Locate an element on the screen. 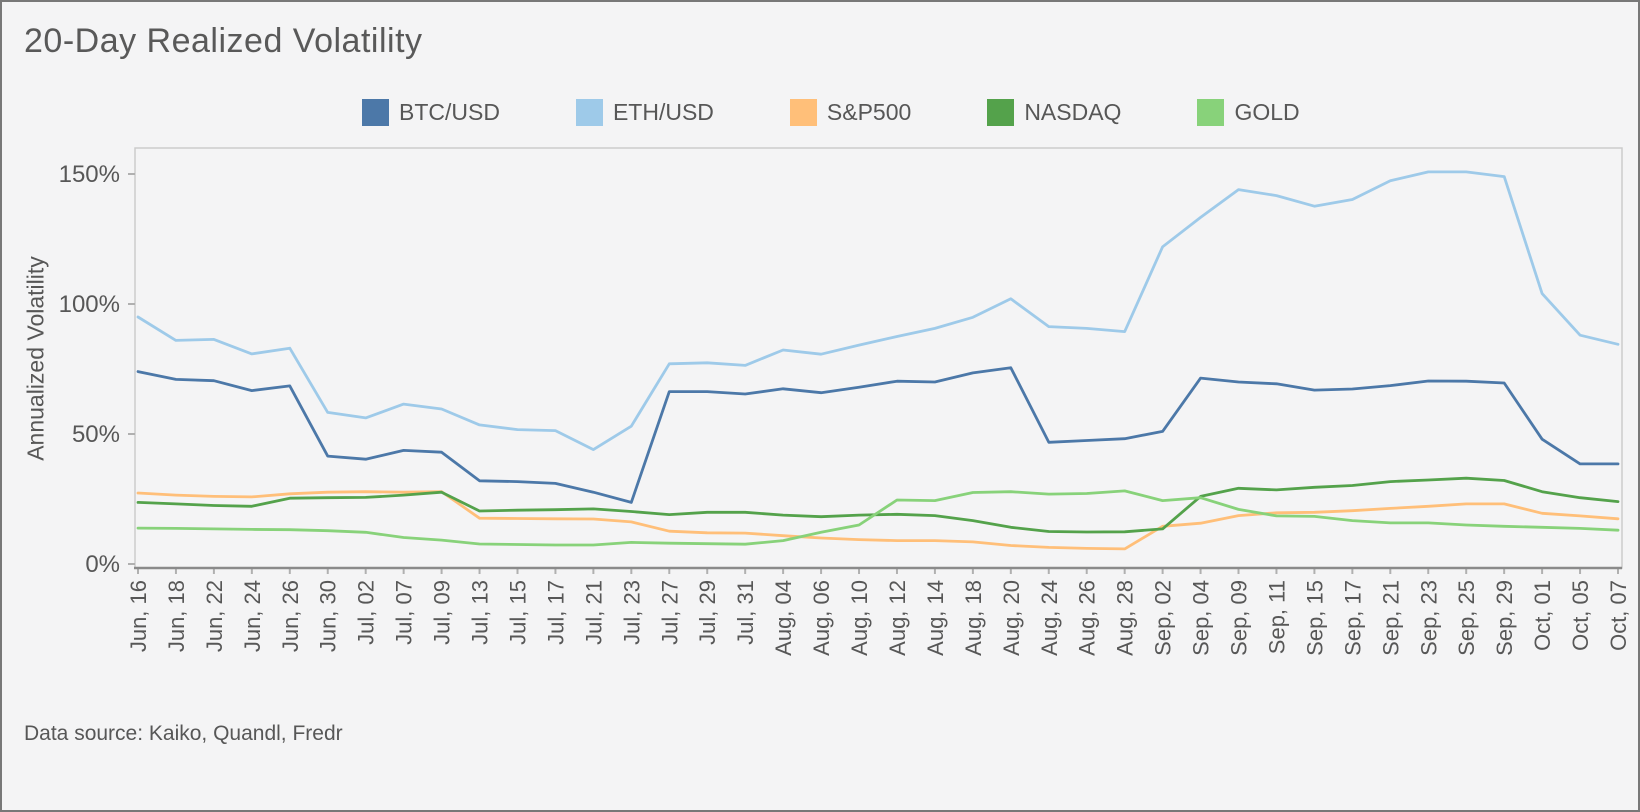 The width and height of the screenshot is (1640, 812). legend-item-s-p500: S&P500 is located at coordinates (850, 112).